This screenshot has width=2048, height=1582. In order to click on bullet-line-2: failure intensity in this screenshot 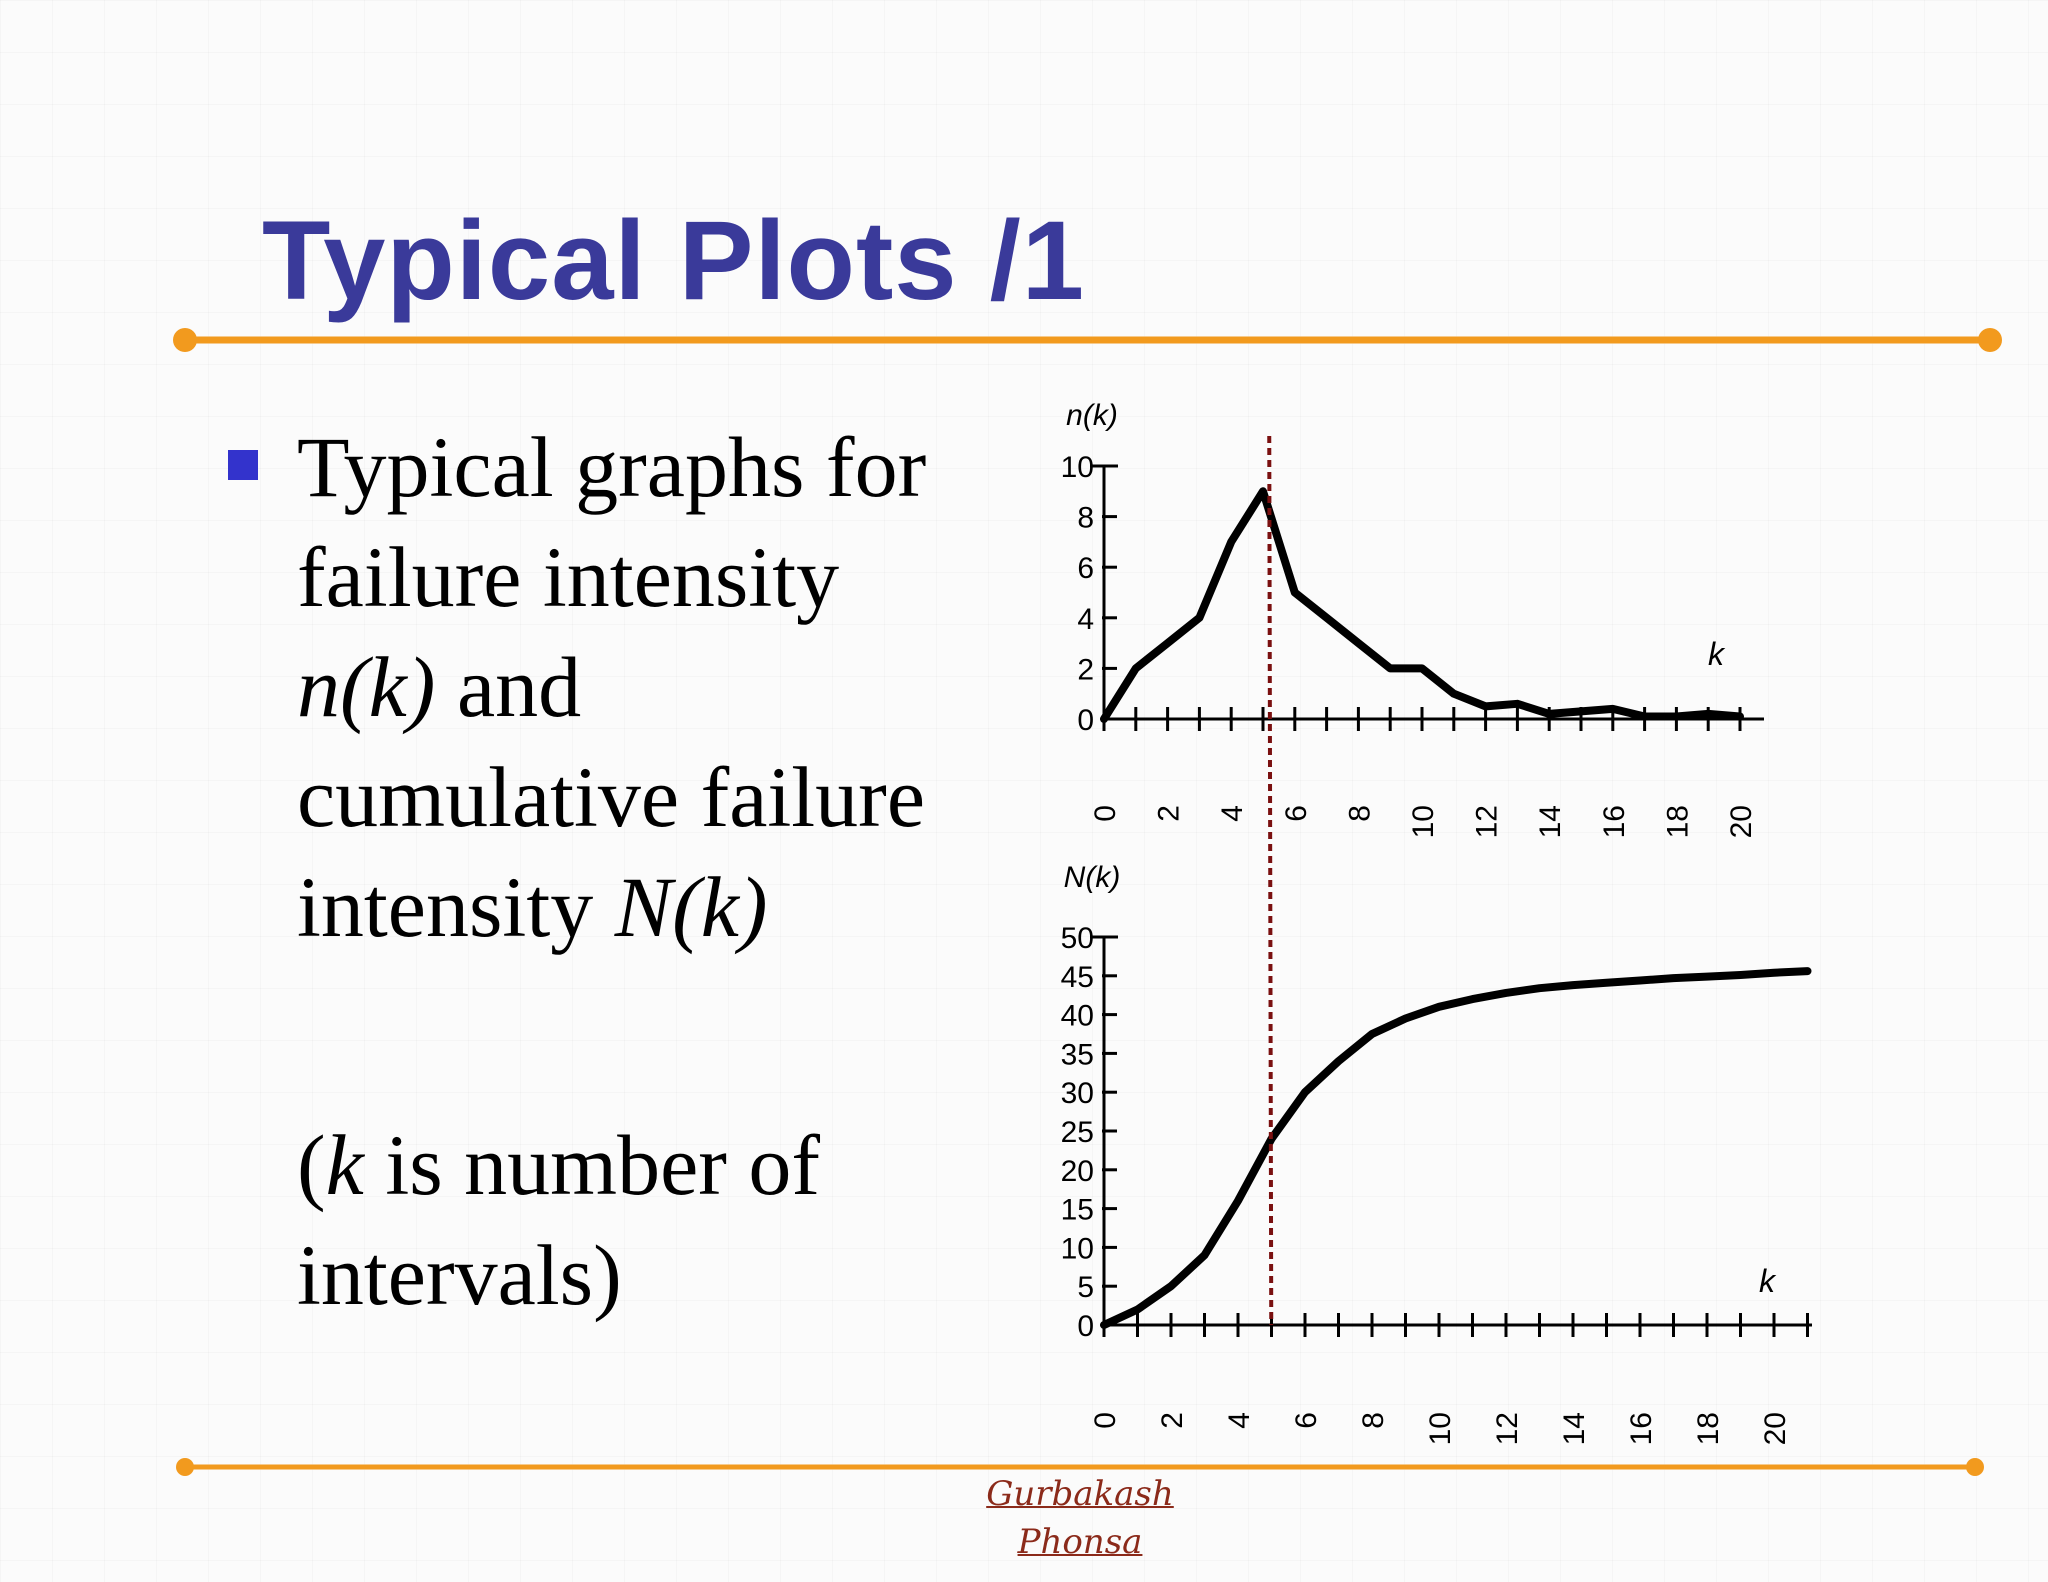, I will do `click(568, 577)`.